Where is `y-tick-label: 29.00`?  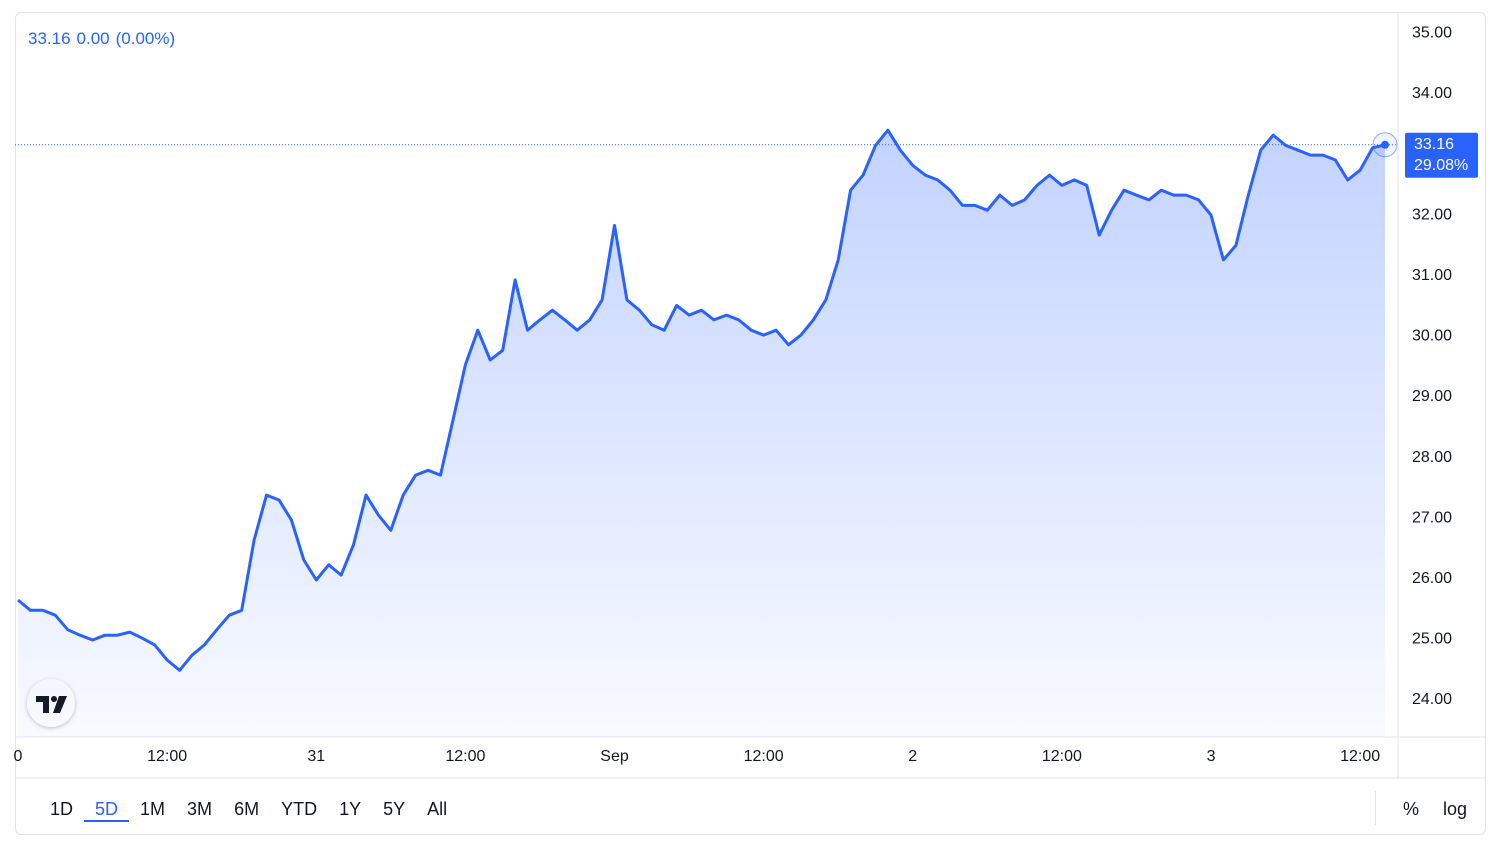 y-tick-label: 29.00 is located at coordinates (1432, 396).